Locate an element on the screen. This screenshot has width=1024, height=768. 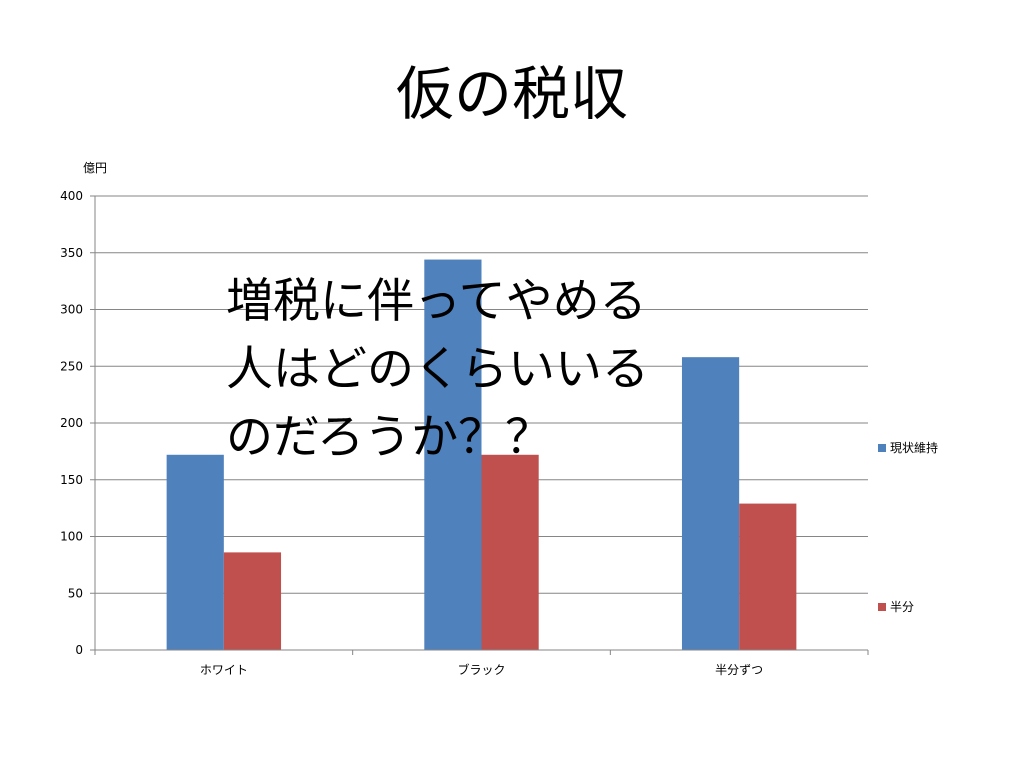
y-tick-label: 350 is located at coordinates (71, 253).